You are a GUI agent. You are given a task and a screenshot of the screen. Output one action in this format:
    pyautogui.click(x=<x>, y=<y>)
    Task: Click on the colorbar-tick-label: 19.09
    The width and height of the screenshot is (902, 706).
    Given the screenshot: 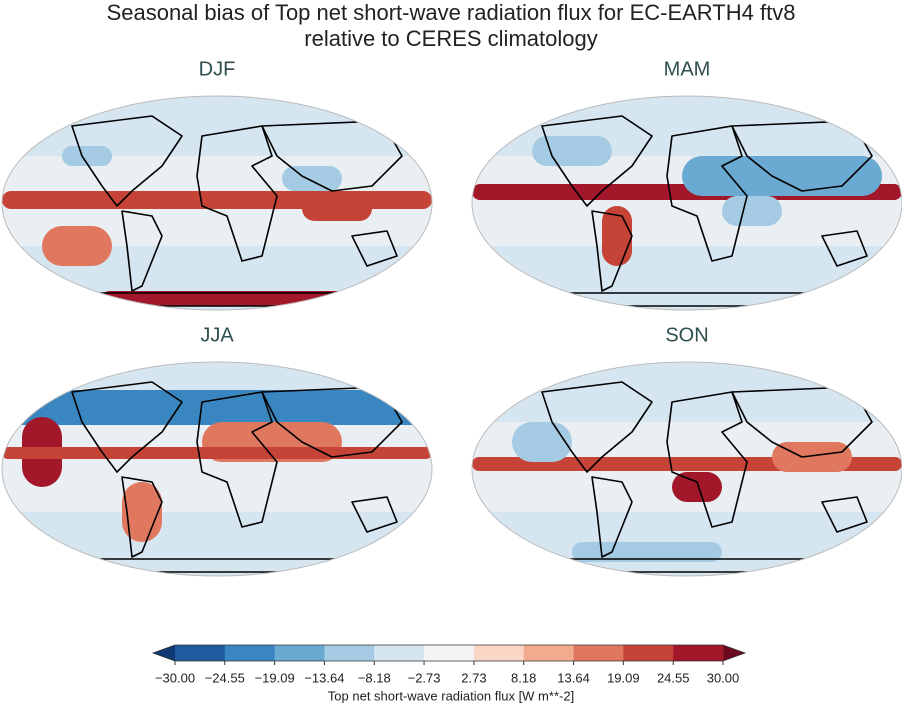 What is the action you would take?
    pyautogui.click(x=623, y=677)
    